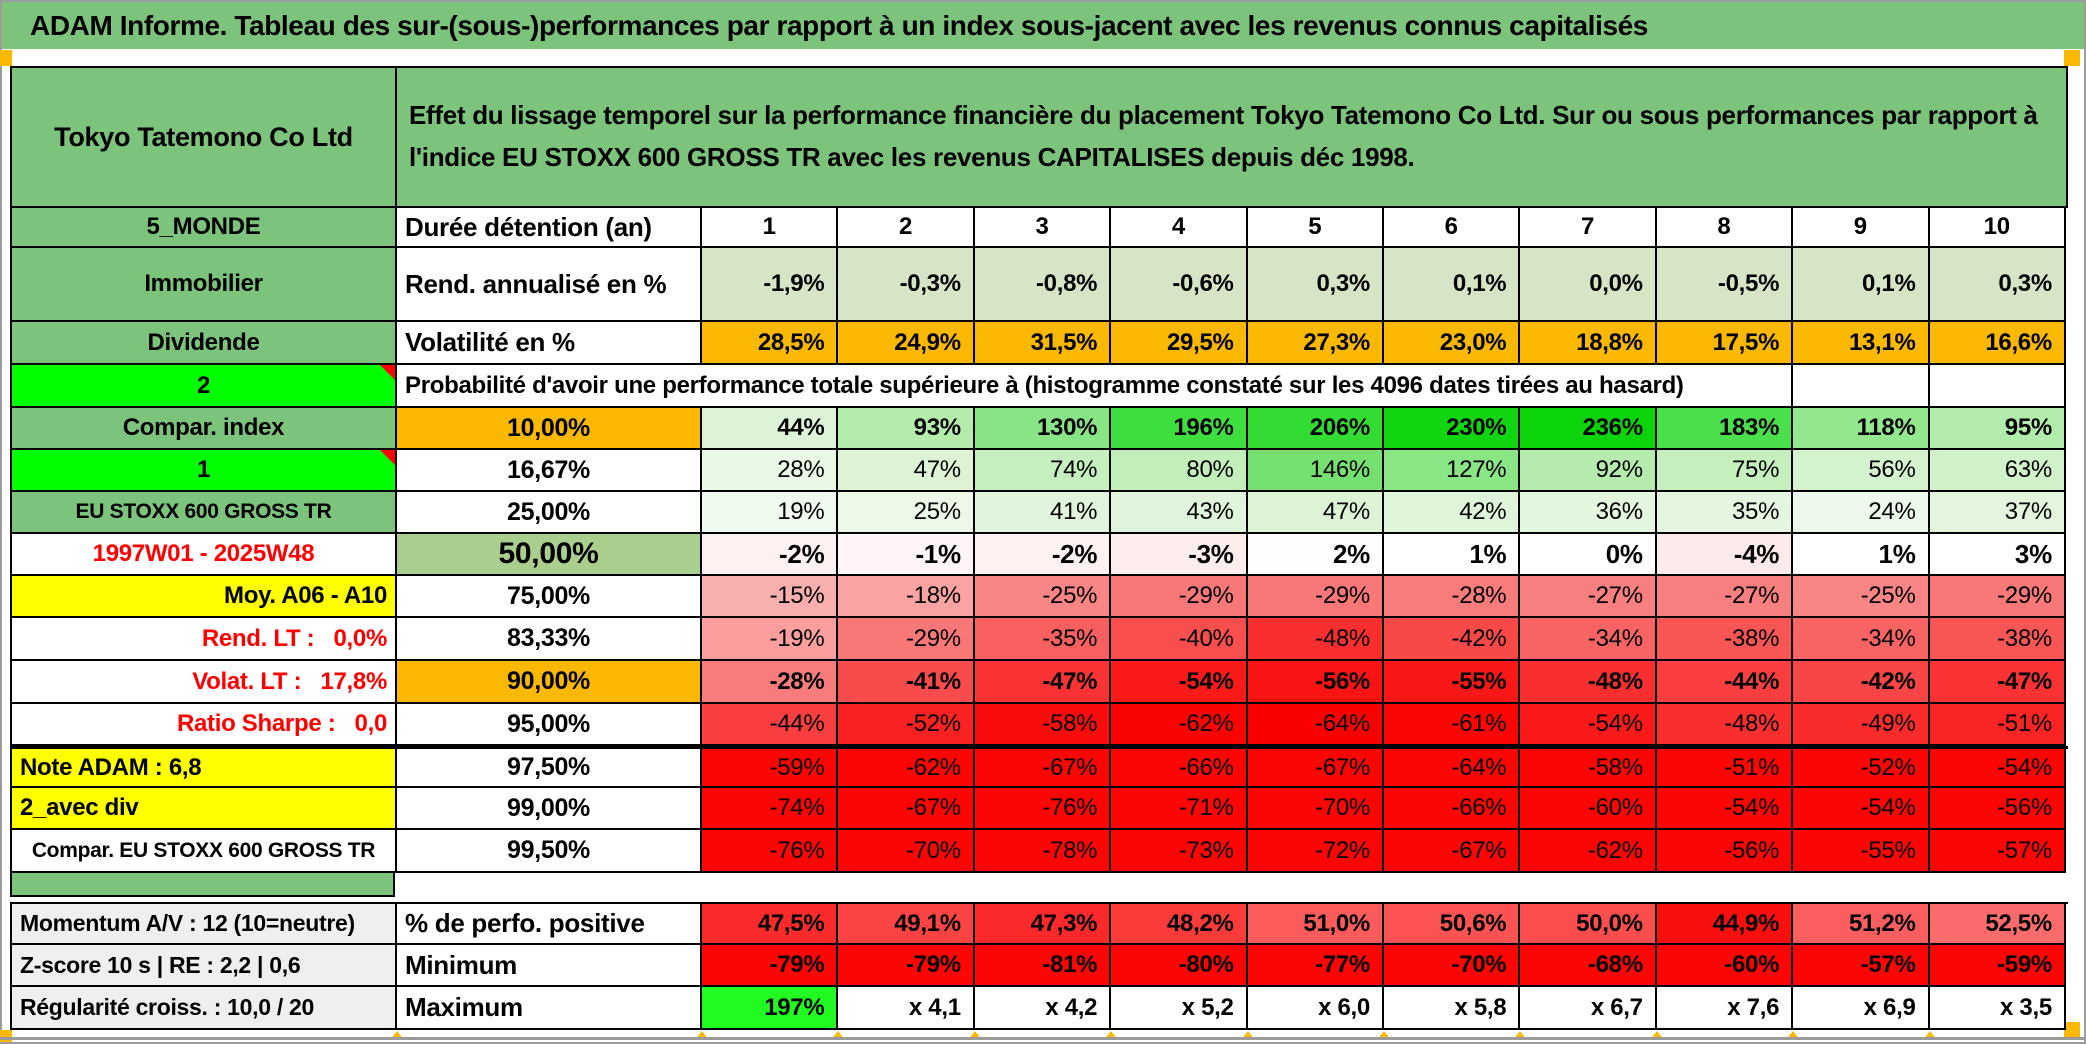 The width and height of the screenshot is (2086, 1044). I want to click on data-cell: 37%, so click(1997, 513).